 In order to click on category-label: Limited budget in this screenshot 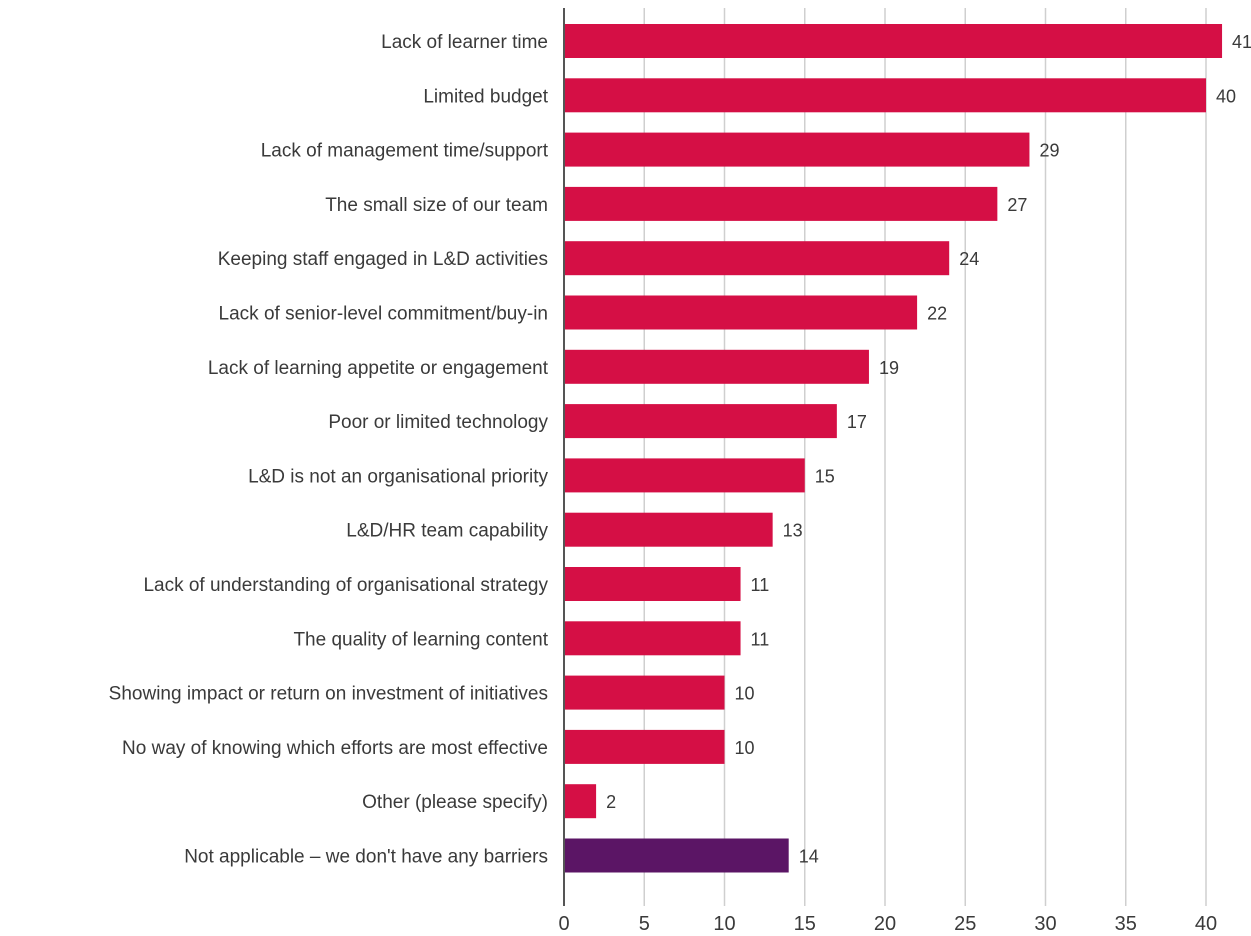, I will do `click(485, 96)`.